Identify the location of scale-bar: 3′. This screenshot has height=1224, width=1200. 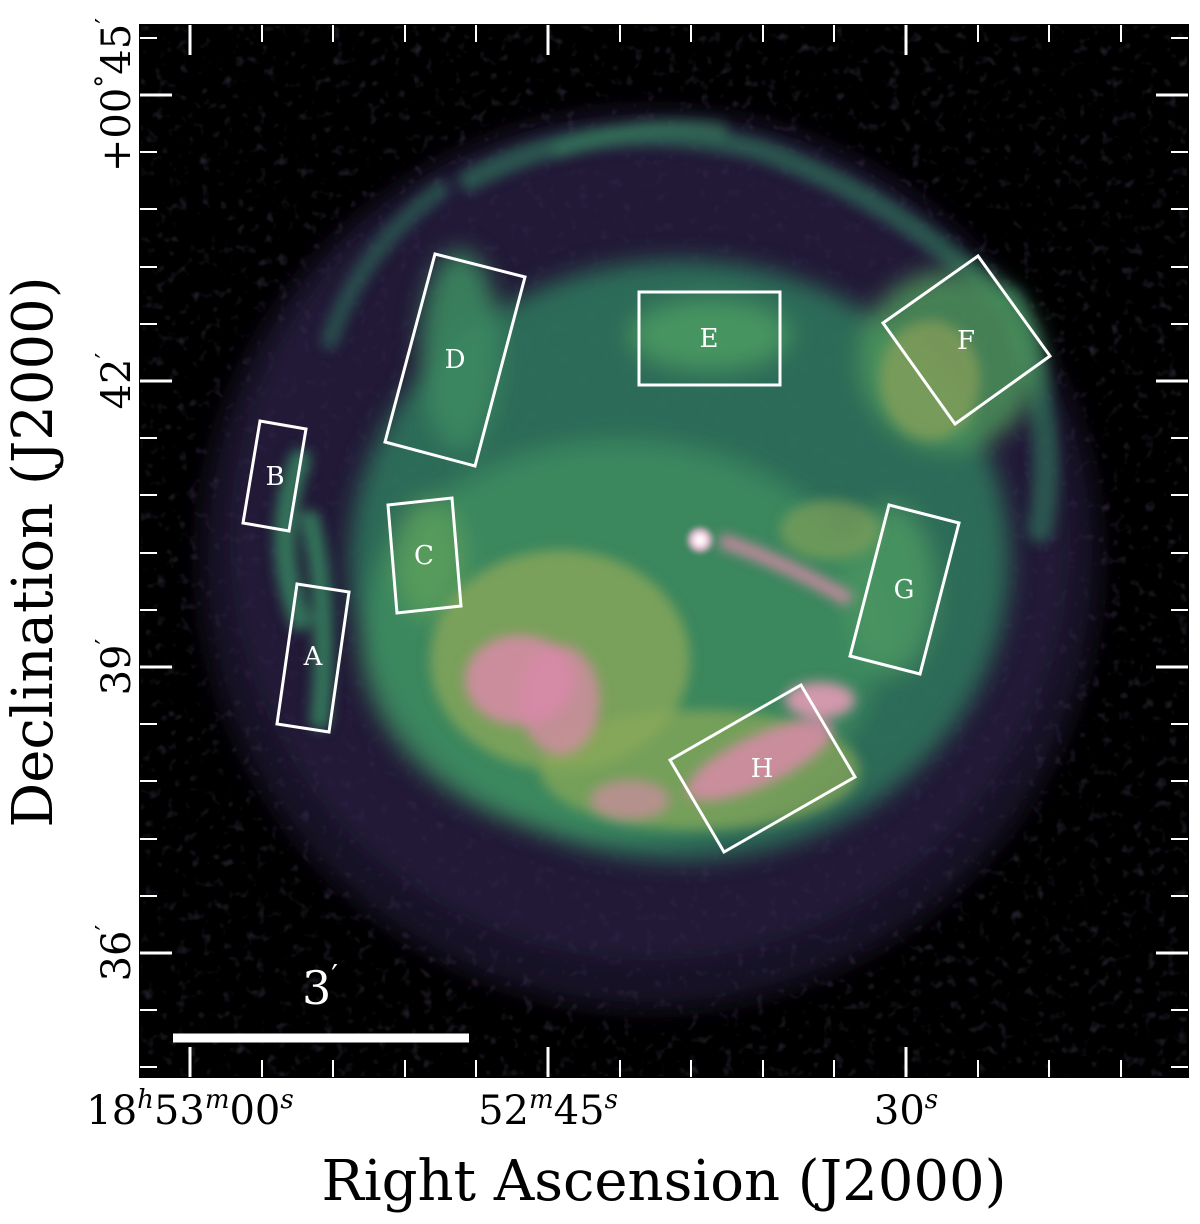
(321, 1001).